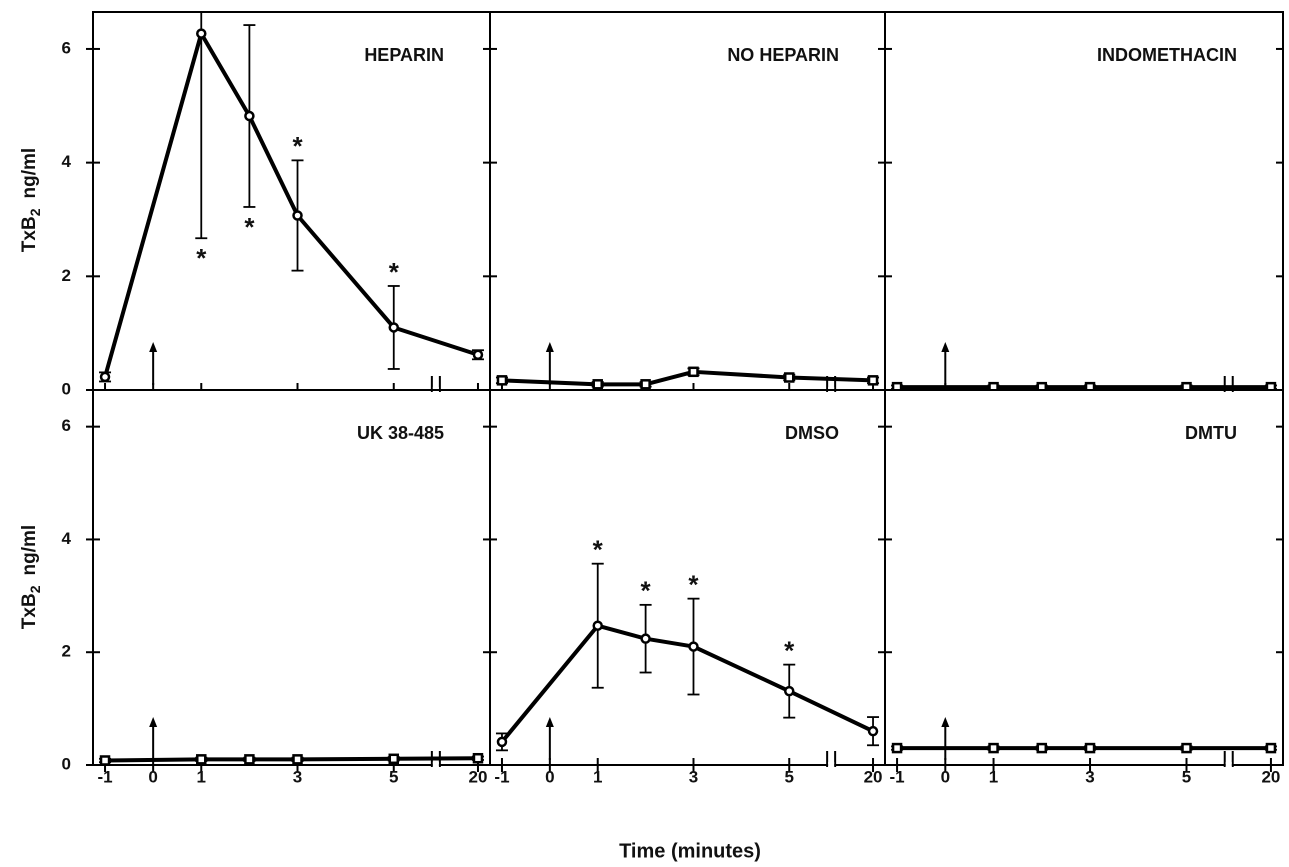 This screenshot has width=1289, height=867. I want to click on y-label-unit: ng/ml, so click(29, 550).